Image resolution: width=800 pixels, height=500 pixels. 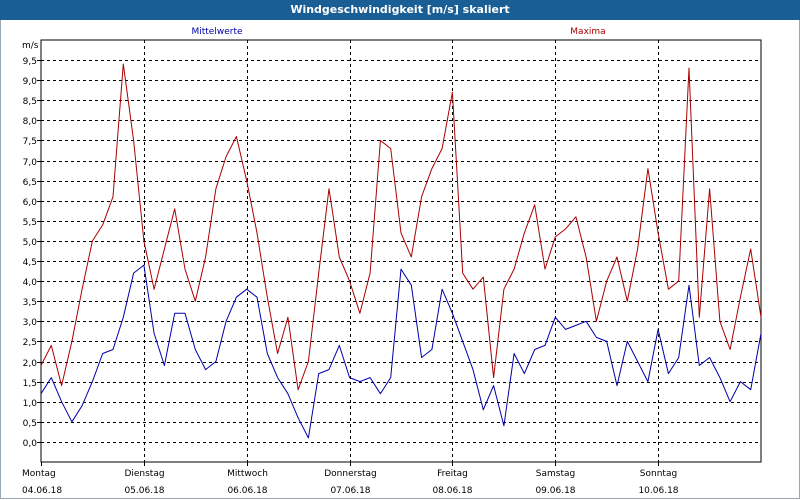 What do you see at coordinates (658, 491) in the screenshot?
I see `x-tick-label-date: 10.06.18` at bounding box center [658, 491].